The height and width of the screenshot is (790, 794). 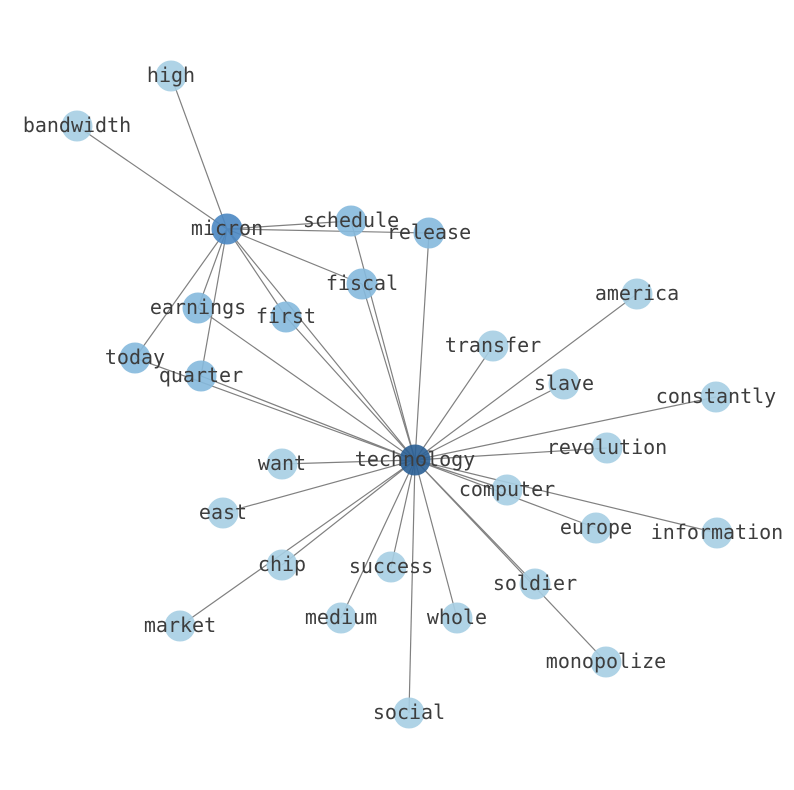 I want to click on node-slave, so click(x=564, y=384).